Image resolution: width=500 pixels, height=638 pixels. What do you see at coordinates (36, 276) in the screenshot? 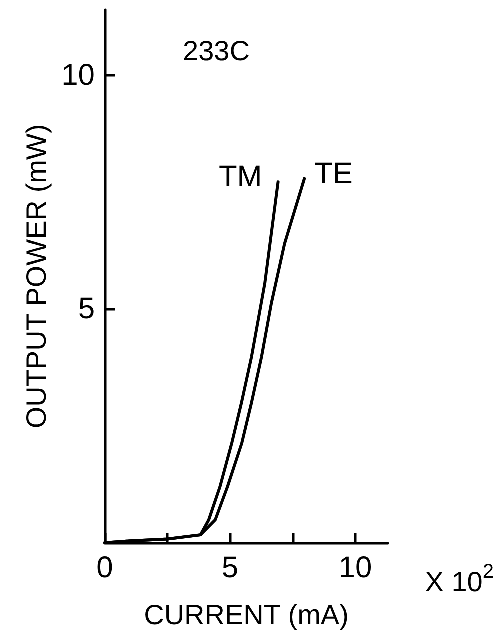
I see `y-axis-title: OUTPUT POWER (mW)` at bounding box center [36, 276].